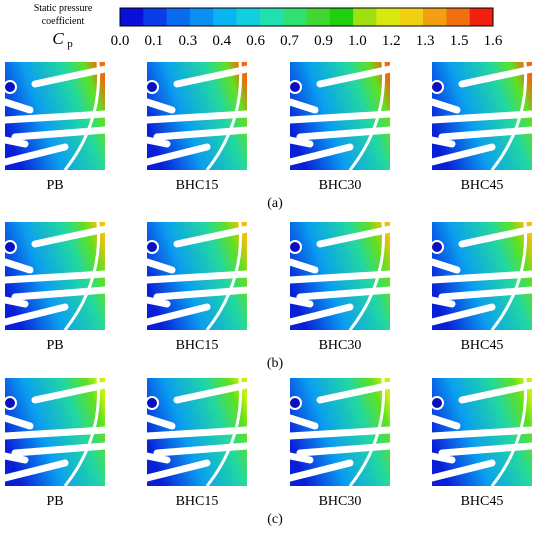 Image resolution: width=550 pixels, height=536 pixels. What do you see at coordinates (323, 41) in the screenshot?
I see `colorbar-tick-label: 0.9` at bounding box center [323, 41].